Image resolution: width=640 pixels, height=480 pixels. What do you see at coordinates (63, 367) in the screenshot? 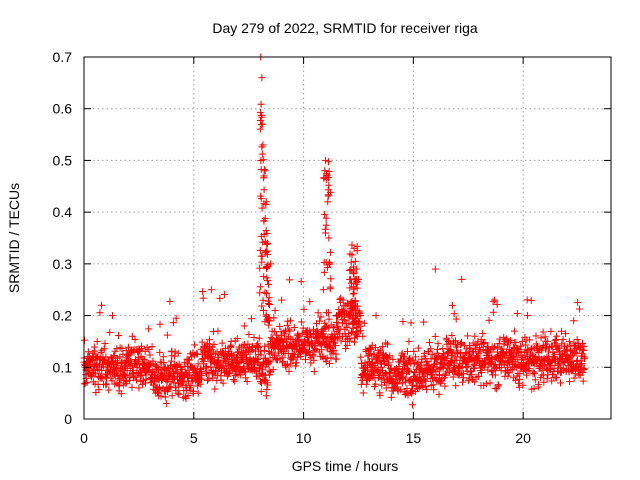
I see `y-tick-label: 0.1` at bounding box center [63, 367].